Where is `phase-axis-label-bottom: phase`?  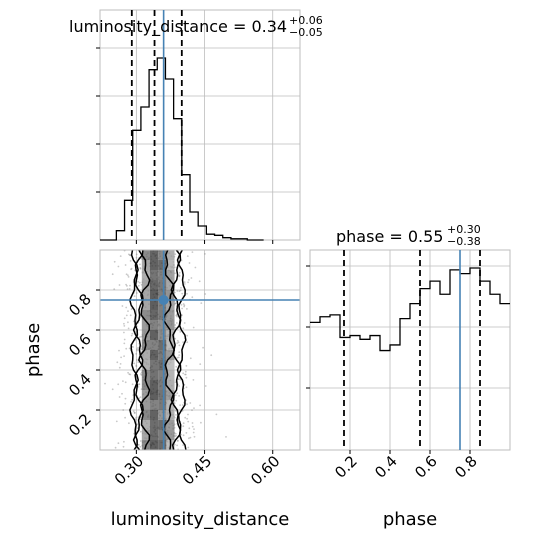 phase-axis-label-bottom: phase is located at coordinates (410, 519).